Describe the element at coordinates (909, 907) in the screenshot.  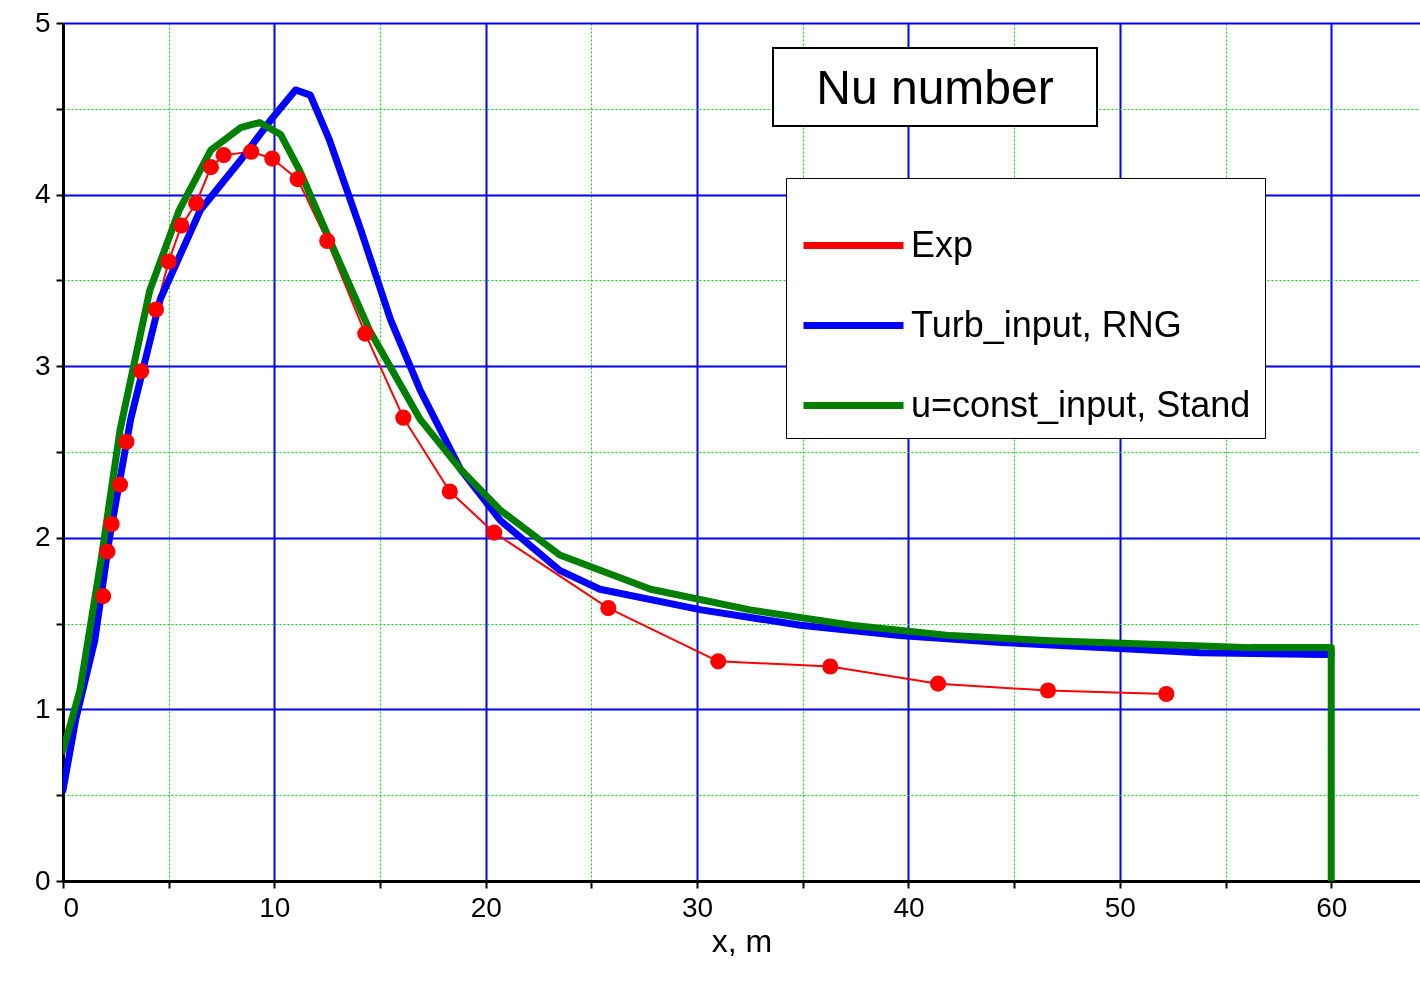
I see `x-tick-label: 40` at that location.